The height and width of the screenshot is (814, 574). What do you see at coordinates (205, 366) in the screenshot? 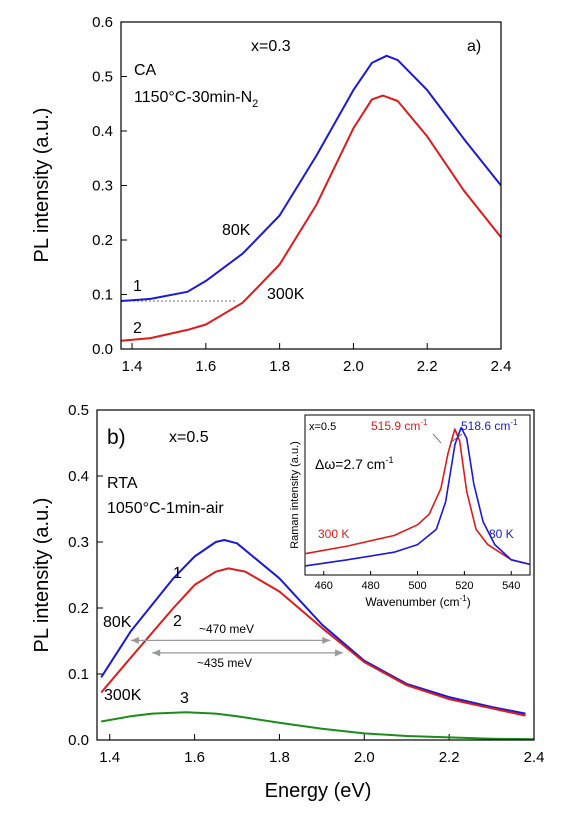
I see `x-tick-label-a: 1.6` at bounding box center [205, 366].